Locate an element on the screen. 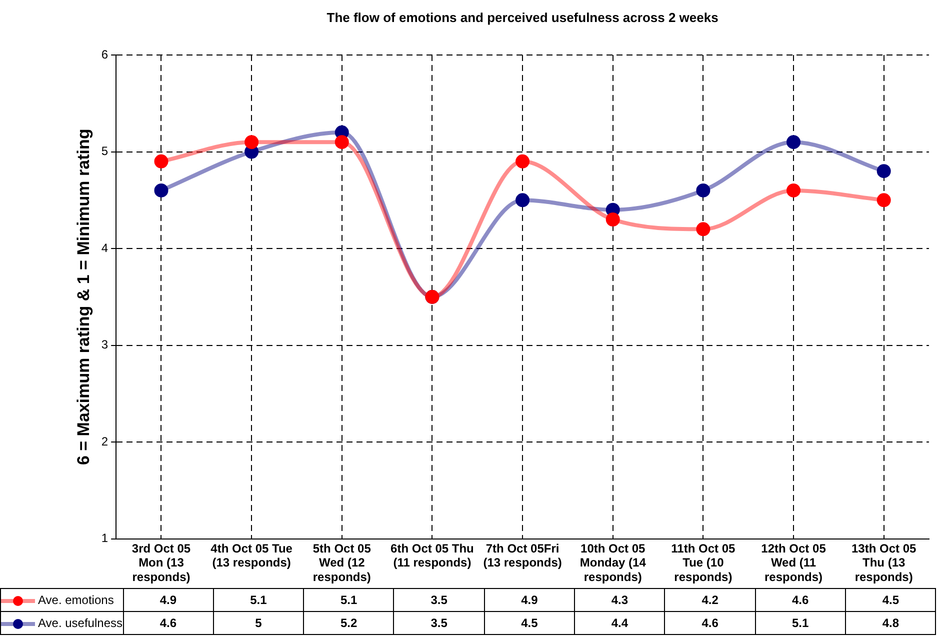  y-axis-title: 6 = Maximum rating & 1 = Minimum rating is located at coordinates (83, 297).